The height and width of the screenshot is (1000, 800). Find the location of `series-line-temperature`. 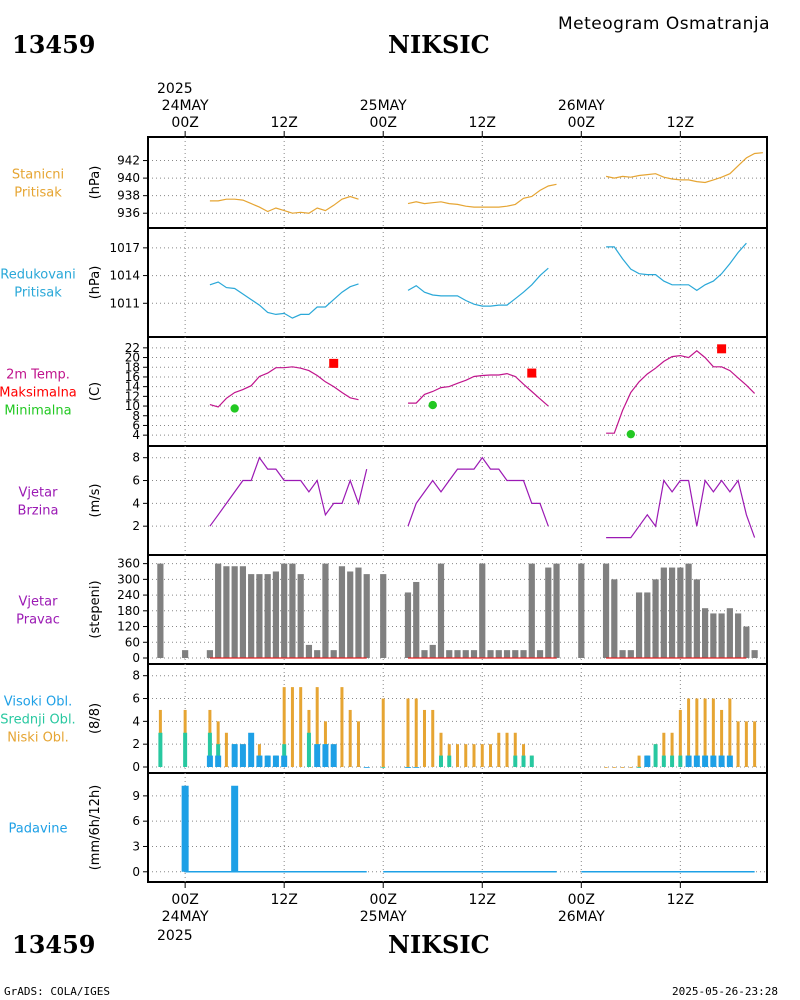

series-line-temperature is located at coordinates (284, 387).